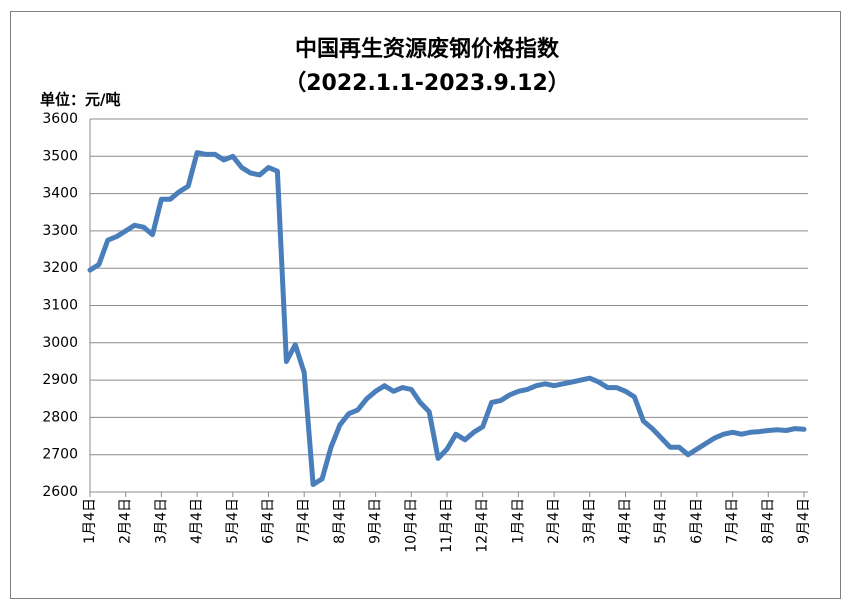 The height and width of the screenshot is (610, 854). What do you see at coordinates (60, 306) in the screenshot?
I see `y-tick-label: 3100` at bounding box center [60, 306].